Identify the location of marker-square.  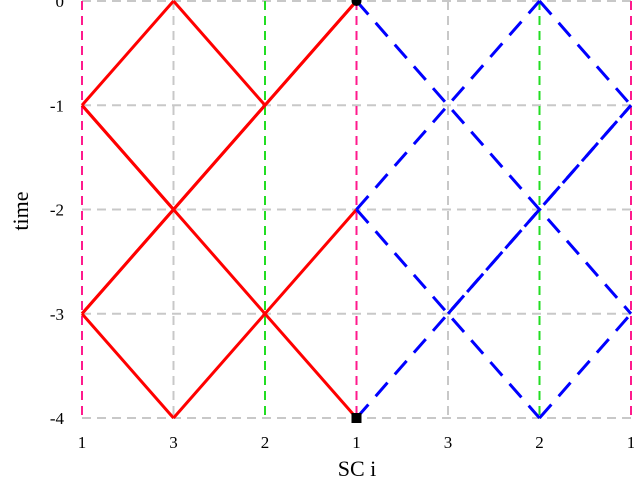
(356, 418).